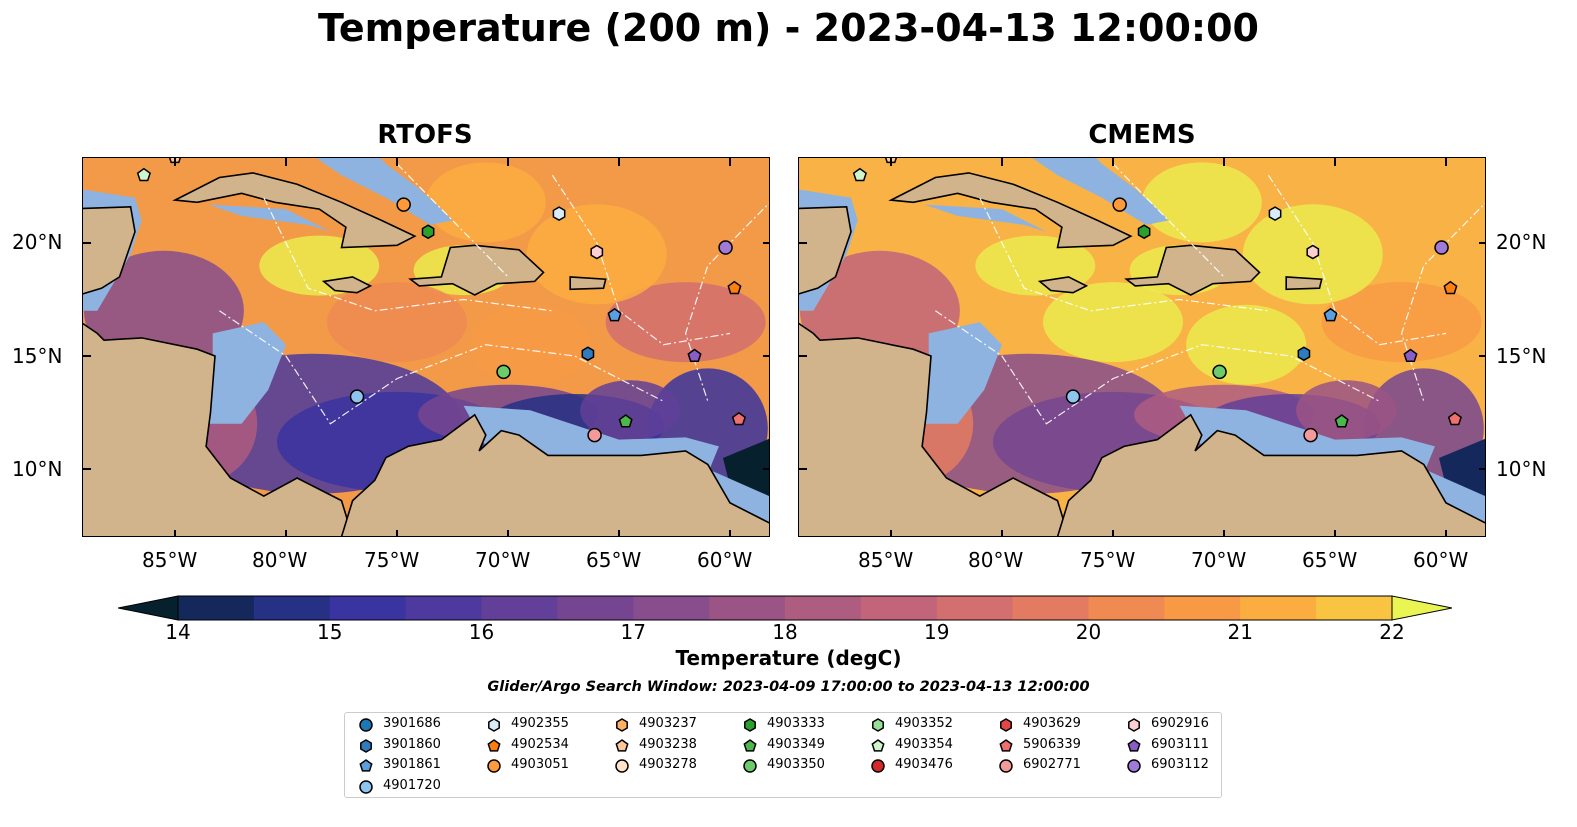 The height and width of the screenshot is (827, 1577). Describe the element at coordinates (1180, 723) in the screenshot. I see `legend-label-6902916: 6902916` at that location.